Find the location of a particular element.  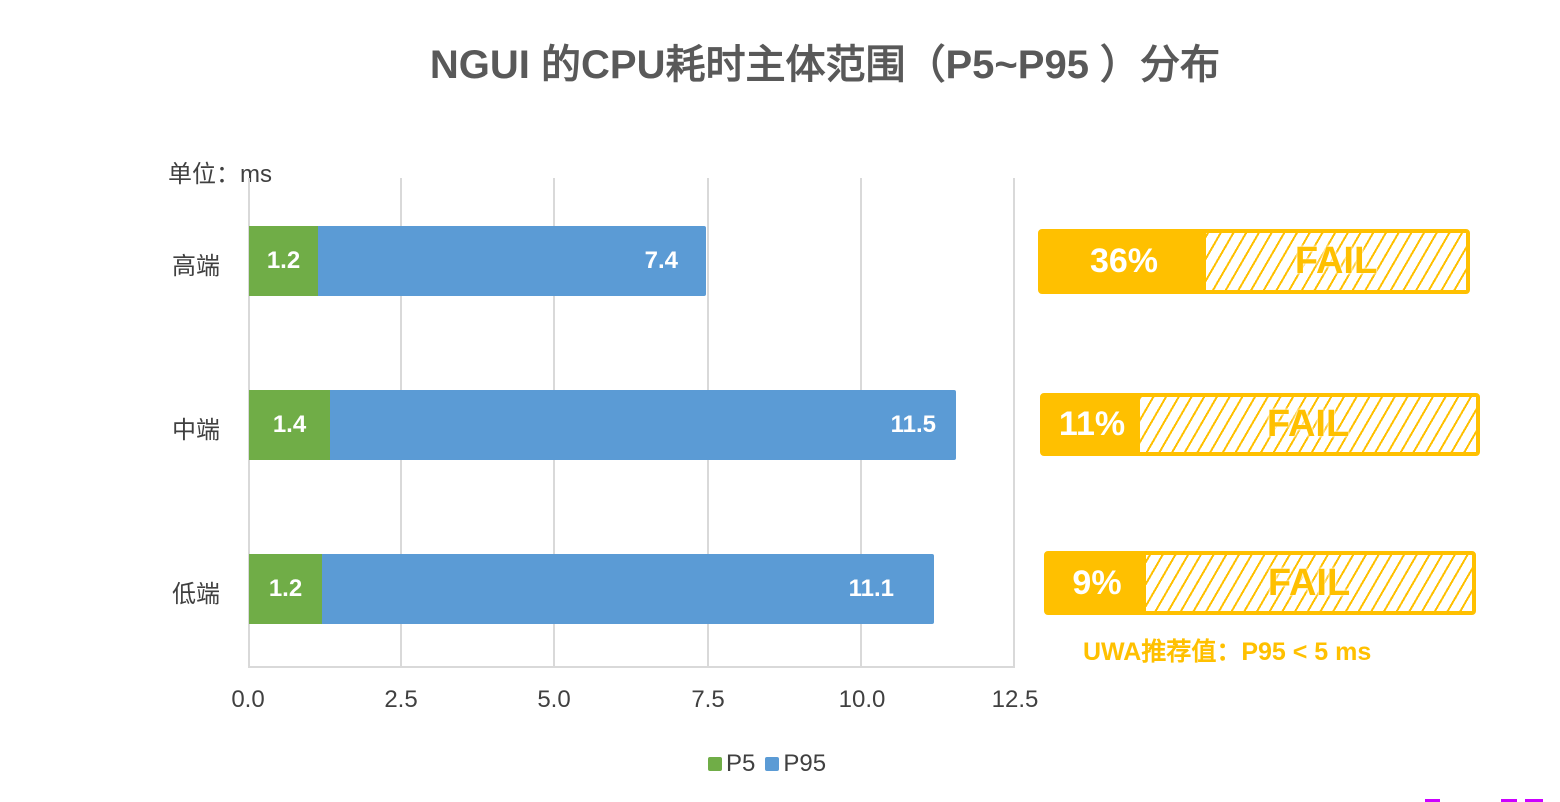

category-label-high: 高端 is located at coordinates (196, 266).